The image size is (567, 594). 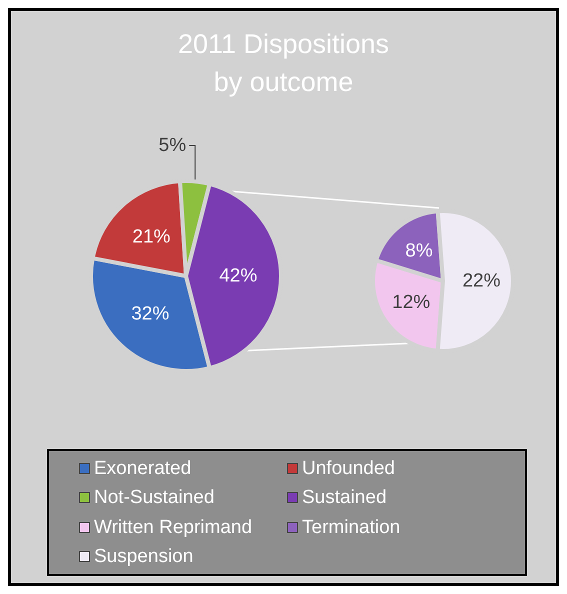 What do you see at coordinates (173, 528) in the screenshot?
I see `legend-label: Written Reprimand` at bounding box center [173, 528].